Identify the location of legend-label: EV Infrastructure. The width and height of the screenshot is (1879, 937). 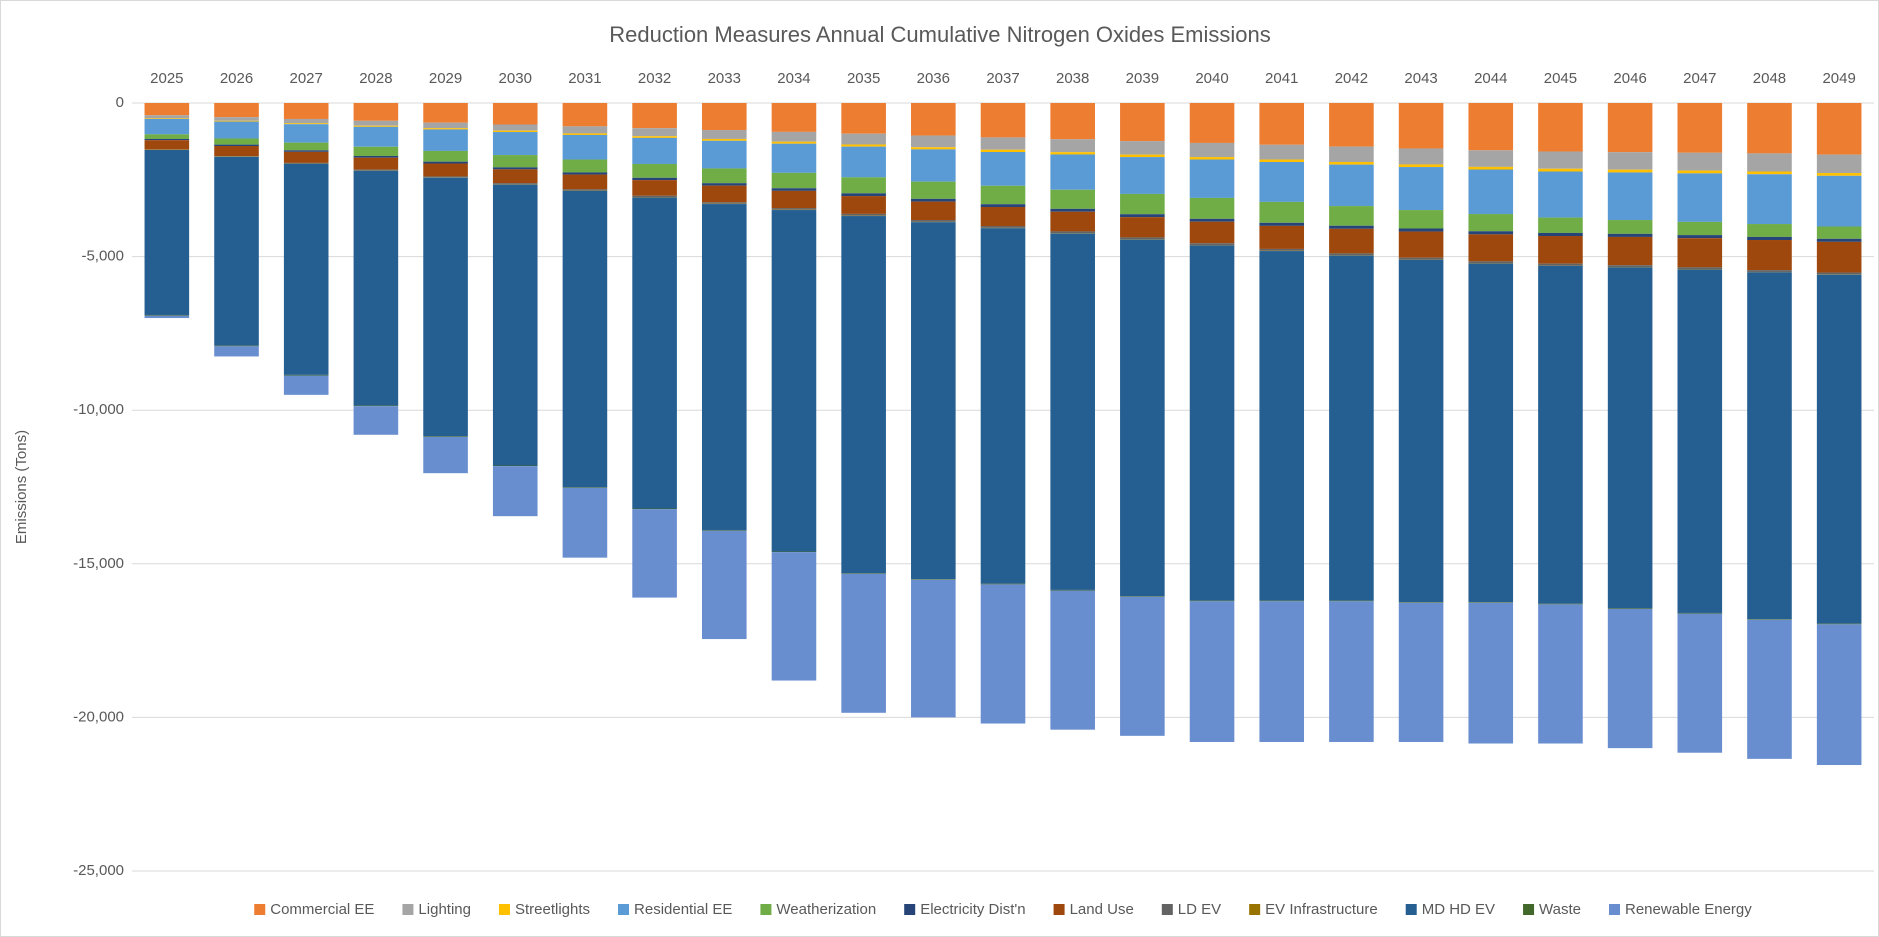
(1321, 909).